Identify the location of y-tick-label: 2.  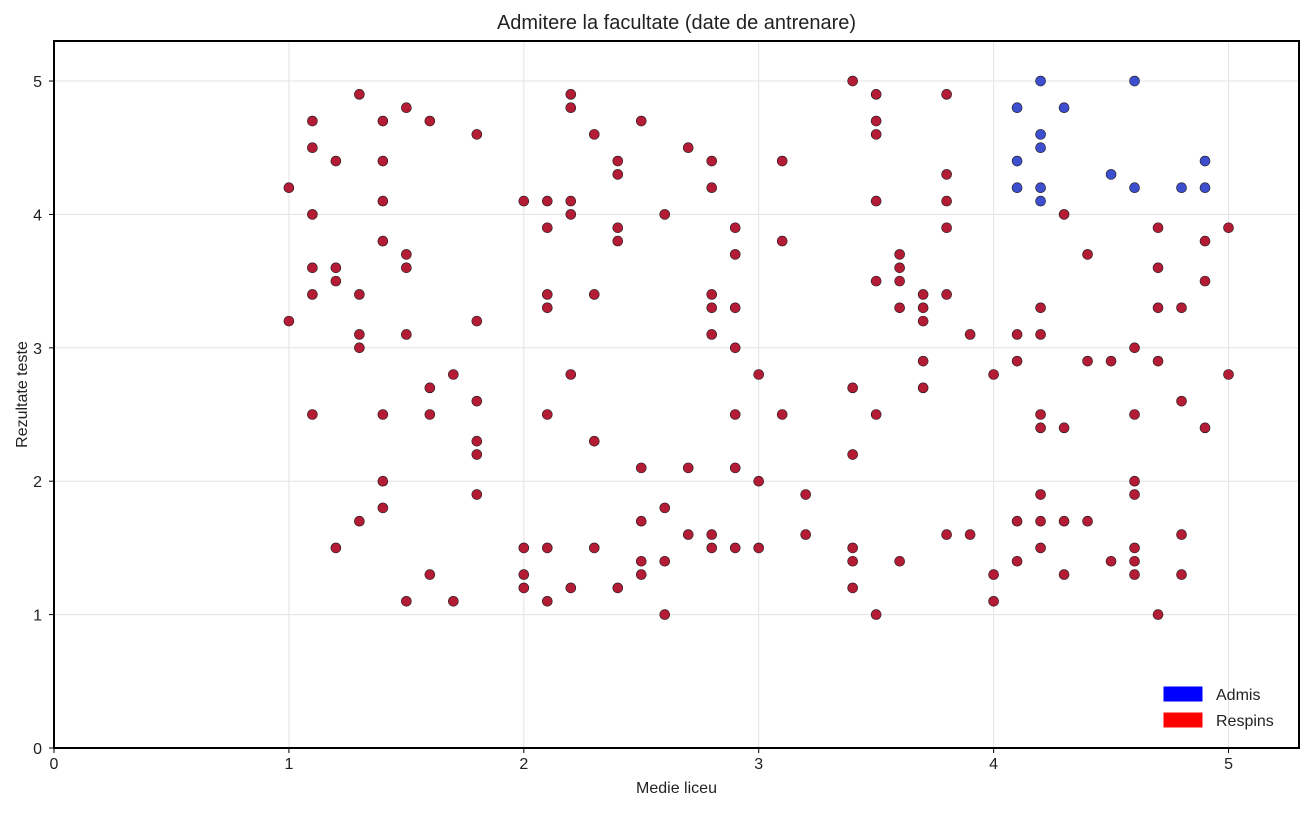
(37, 482).